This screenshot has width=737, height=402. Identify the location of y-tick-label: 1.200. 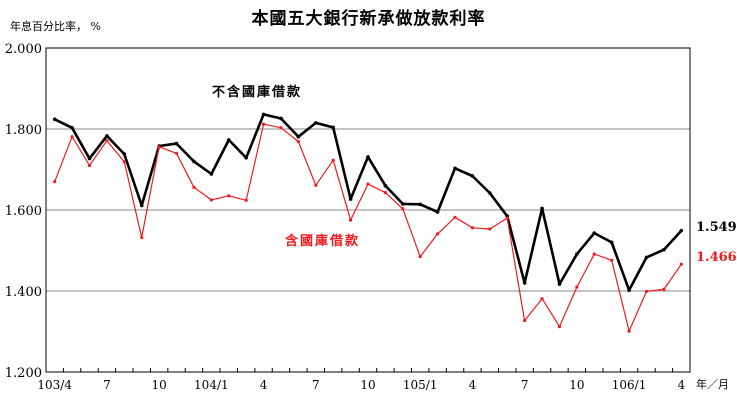
(23, 373).